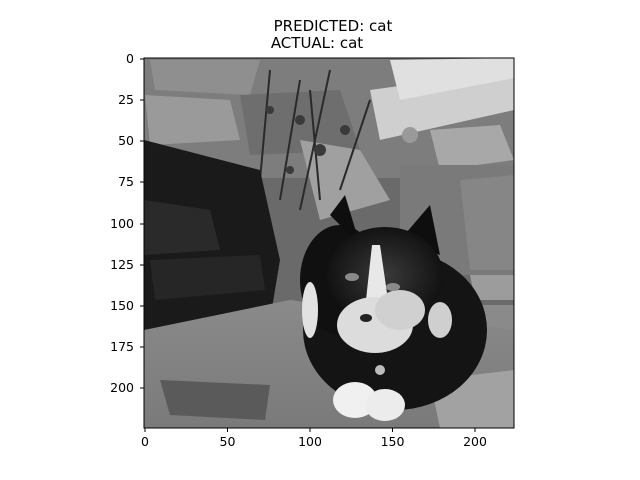 This screenshot has height=480, width=640. I want to click on x-tick-label: 150, so click(393, 441).